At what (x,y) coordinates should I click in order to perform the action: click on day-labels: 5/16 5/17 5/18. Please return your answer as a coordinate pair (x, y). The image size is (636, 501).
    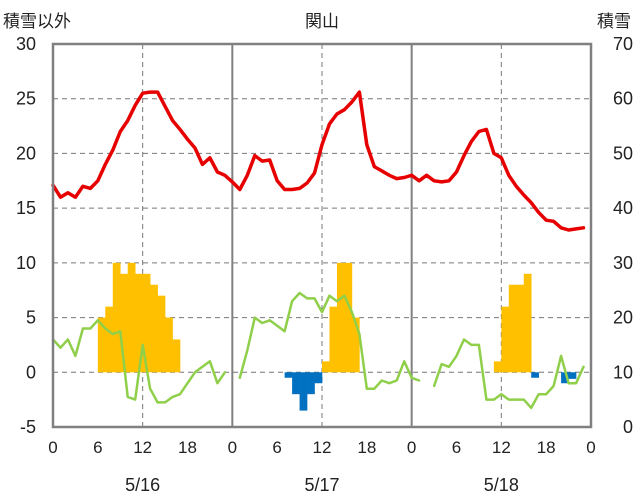
    Looking at the image, I should click on (322, 485).